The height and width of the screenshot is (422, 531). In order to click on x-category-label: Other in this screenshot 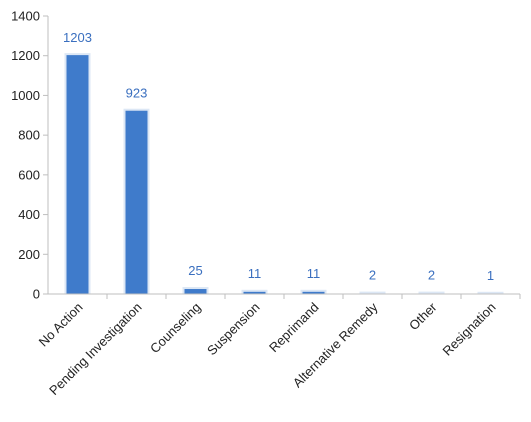, I will do `click(423, 316)`.